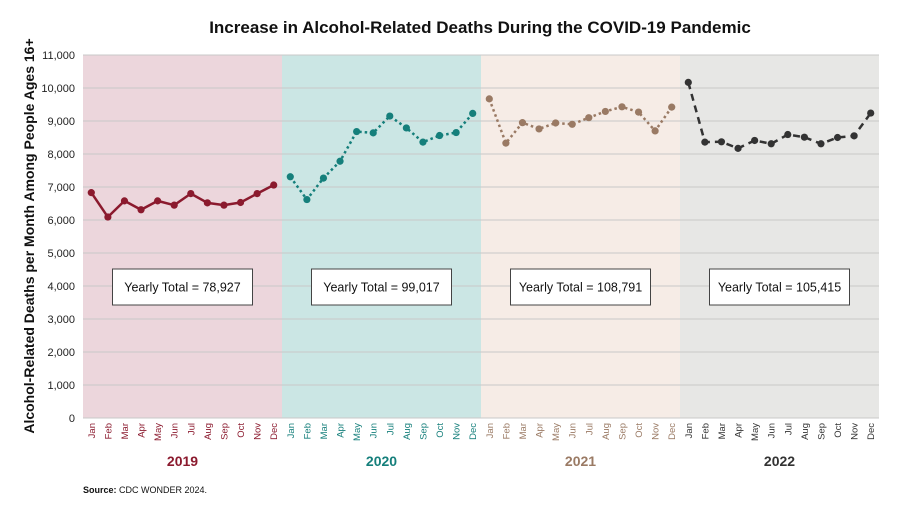 The width and height of the screenshot is (900, 514). I want to click on total-box-2019, so click(182, 287).